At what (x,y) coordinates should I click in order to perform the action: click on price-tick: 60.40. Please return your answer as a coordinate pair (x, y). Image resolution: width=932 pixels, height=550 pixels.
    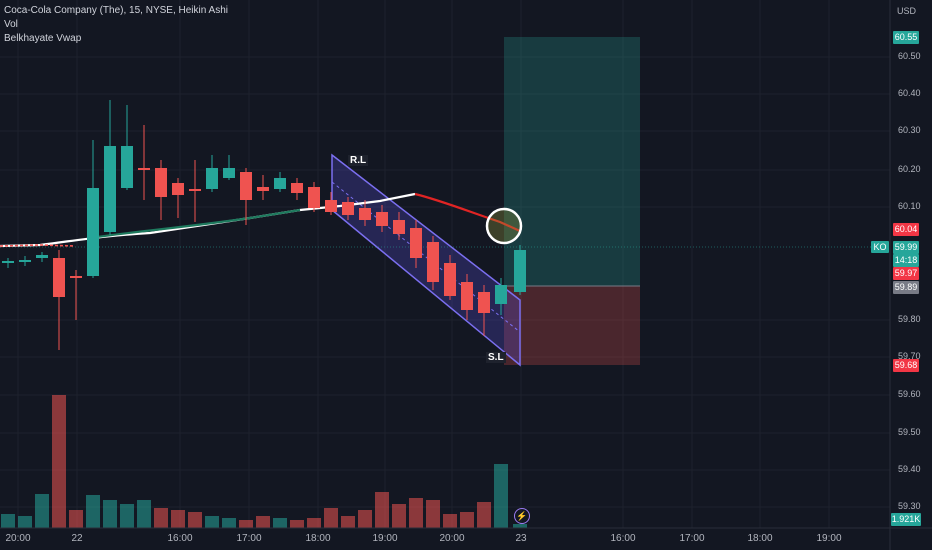
    Looking at the image, I should click on (909, 93).